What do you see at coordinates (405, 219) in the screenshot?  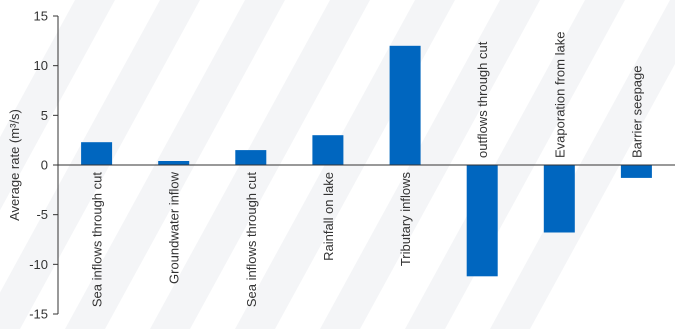 I see `category-label: Tributary inflows` at bounding box center [405, 219].